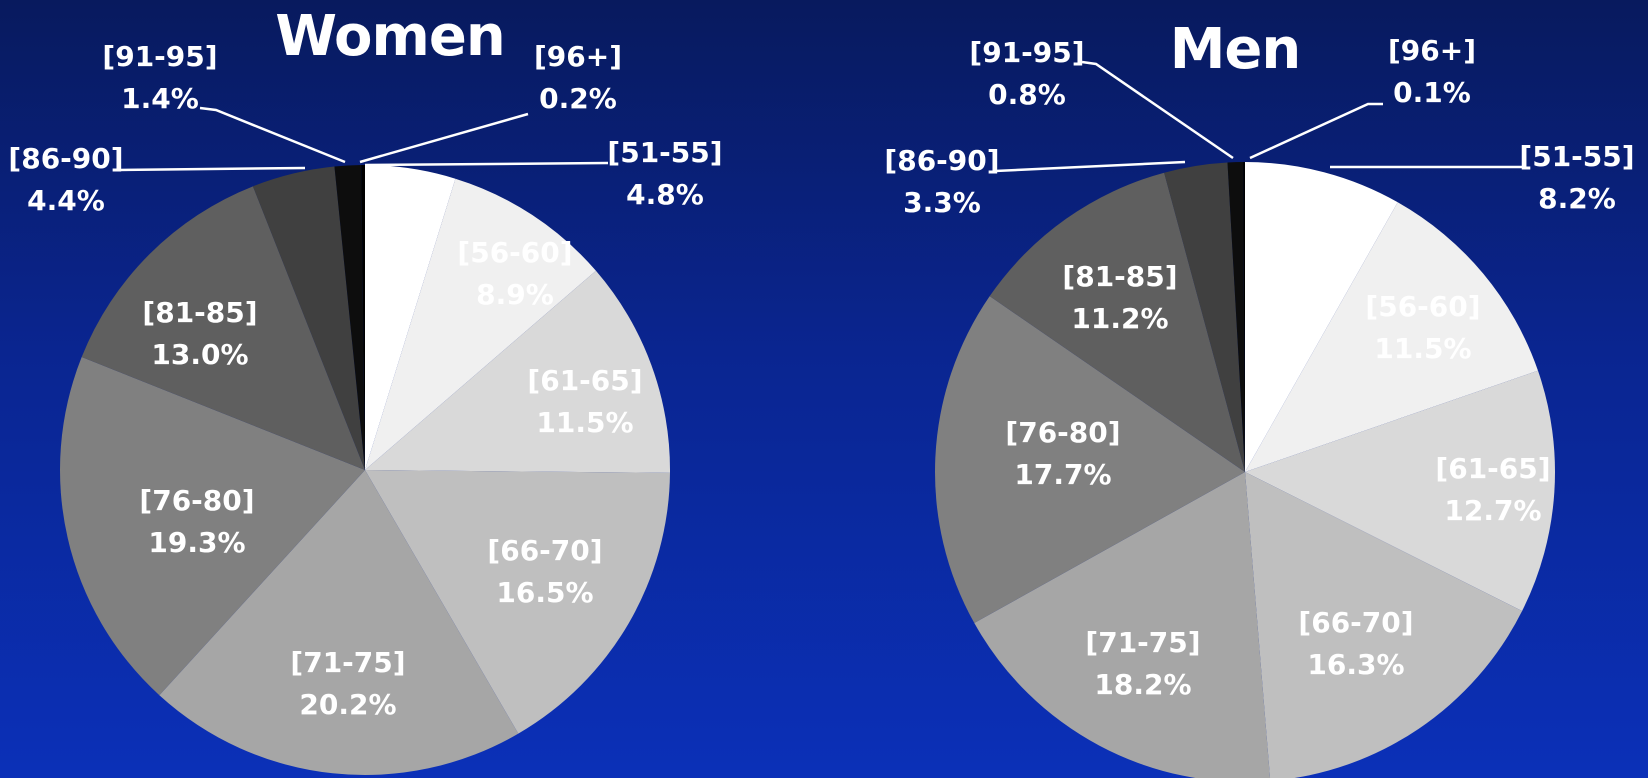 This screenshot has width=1648, height=778. I want to click on slice-percent-label: 3.3%, so click(942, 202).